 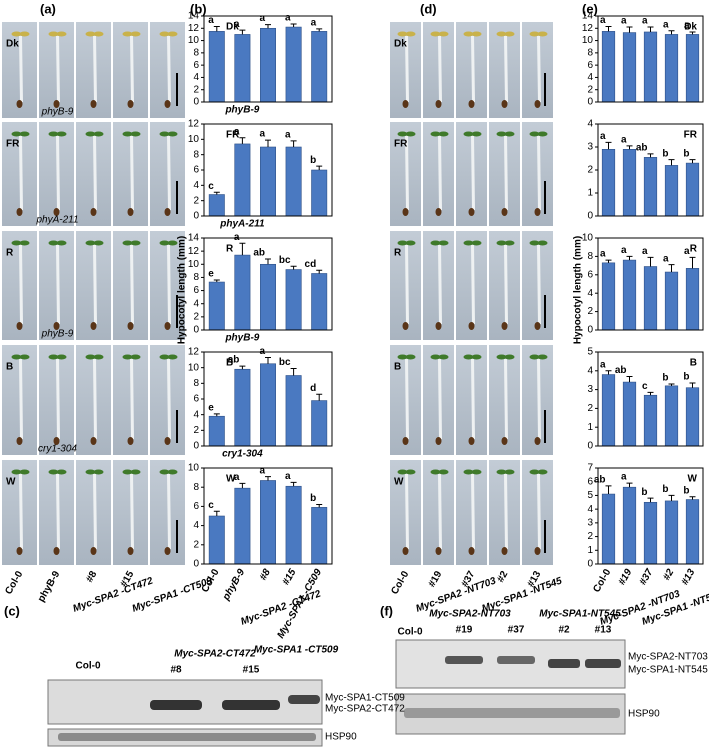 I want to click on row-label: W, so click(x=399, y=482).